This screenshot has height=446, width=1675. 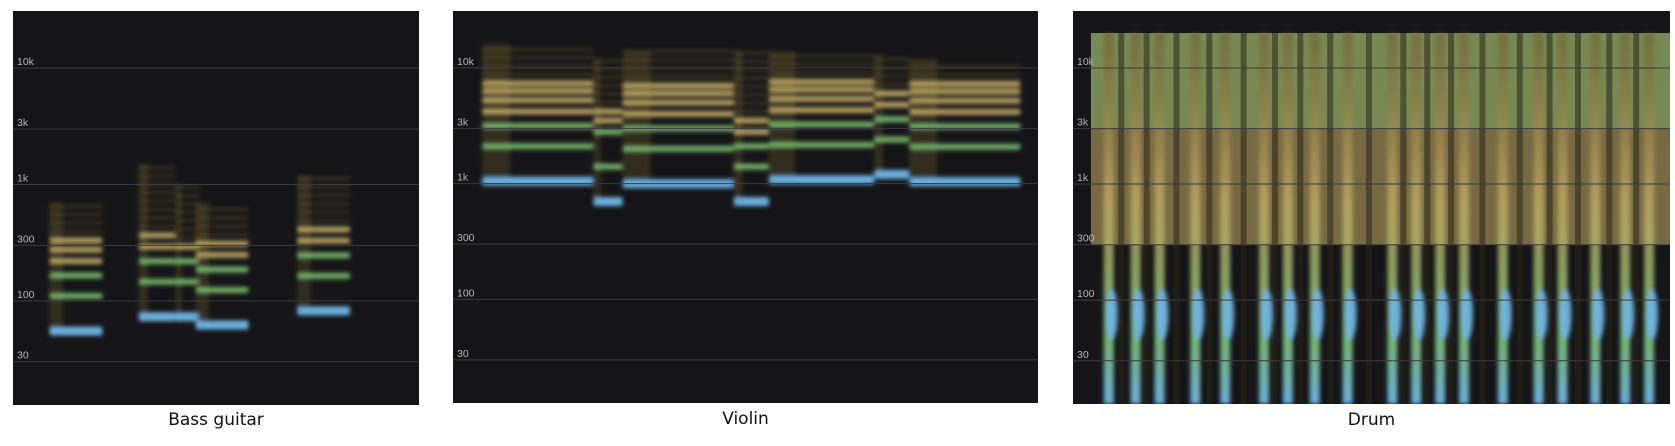 What do you see at coordinates (143, 240) in the screenshot?
I see `bass-onset` at bounding box center [143, 240].